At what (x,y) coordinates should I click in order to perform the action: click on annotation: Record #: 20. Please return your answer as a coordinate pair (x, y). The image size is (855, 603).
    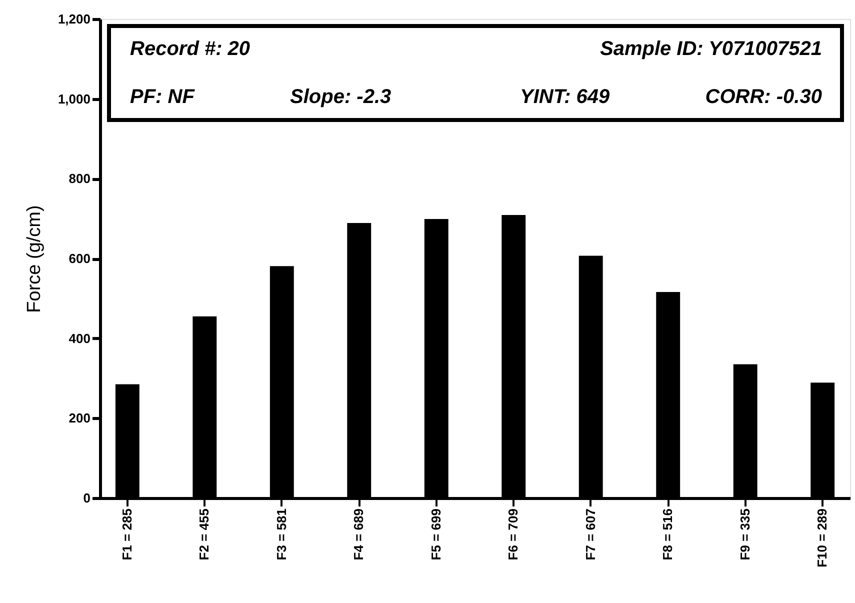
    Looking at the image, I should click on (190, 49).